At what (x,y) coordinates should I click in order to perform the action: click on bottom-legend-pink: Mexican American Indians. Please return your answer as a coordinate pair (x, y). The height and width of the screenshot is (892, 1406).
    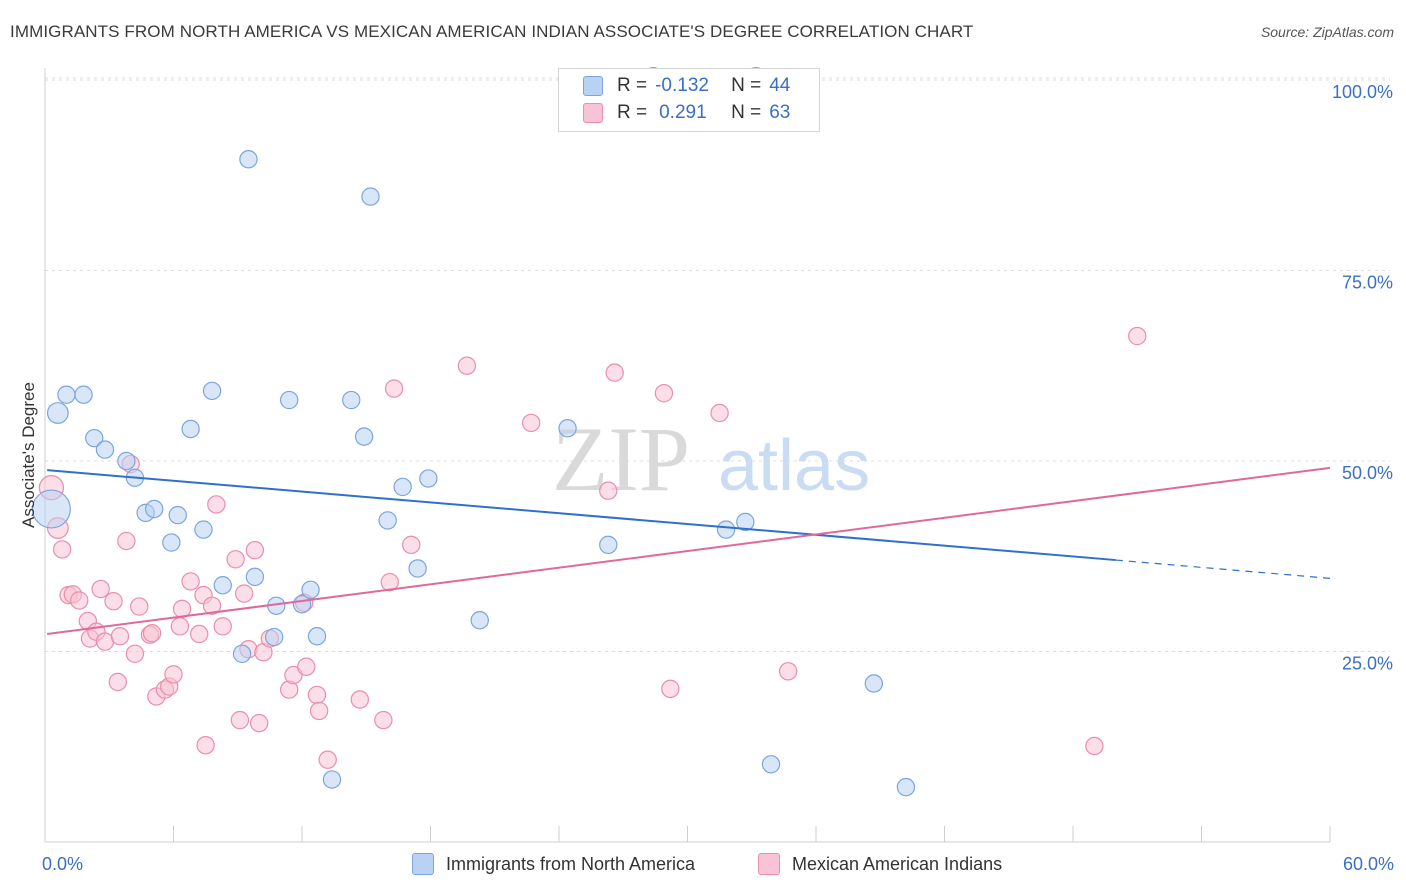
    Looking at the image, I should click on (880, 864).